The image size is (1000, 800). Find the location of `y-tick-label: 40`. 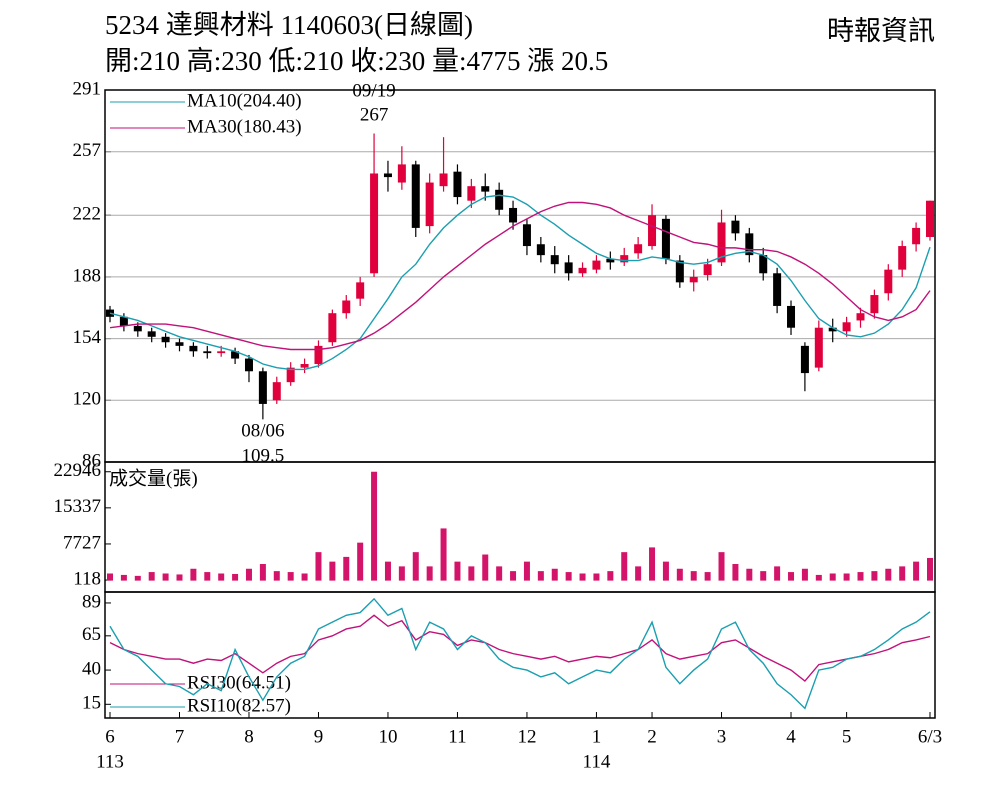

y-tick-label: 40 is located at coordinates (91, 668).